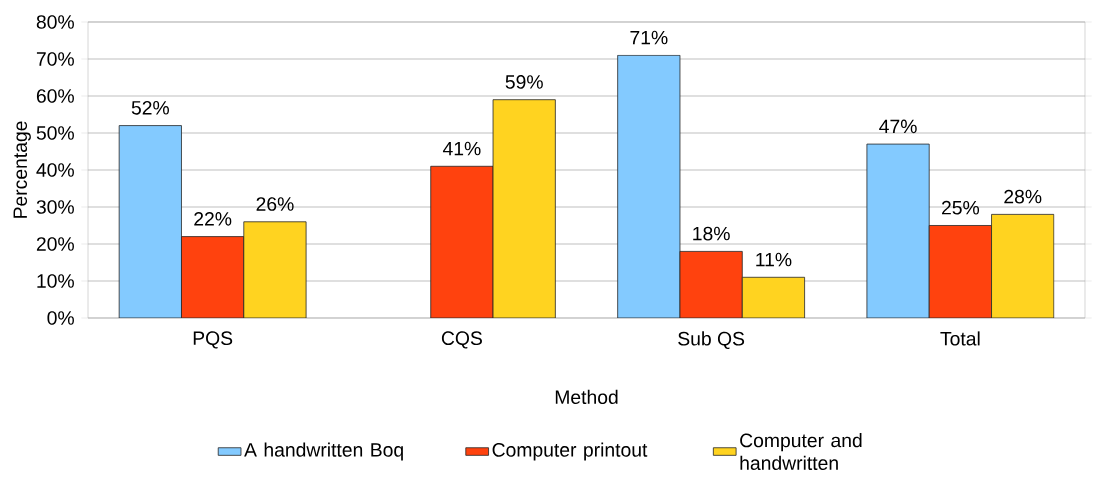 This screenshot has height=488, width=1095. I want to click on y-tick-label: 30%, so click(55, 207).